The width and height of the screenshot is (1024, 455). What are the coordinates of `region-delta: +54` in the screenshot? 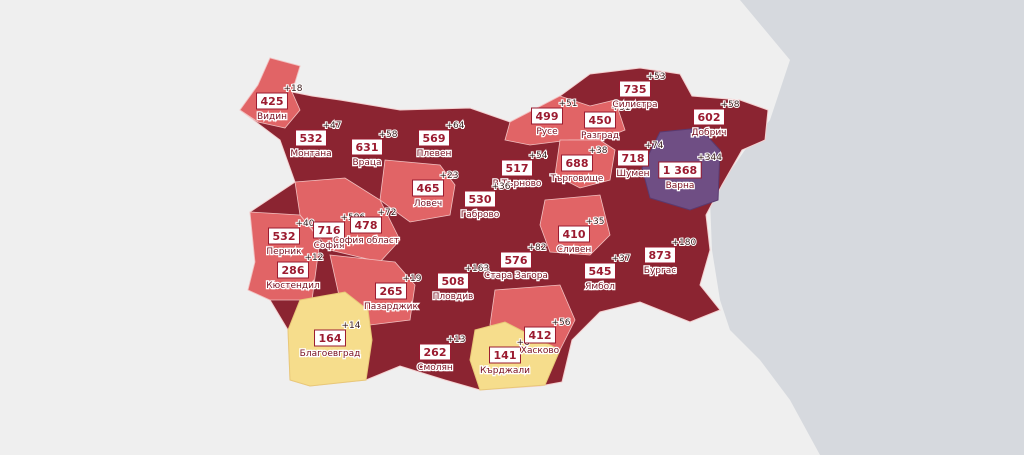 It's located at (537, 156).